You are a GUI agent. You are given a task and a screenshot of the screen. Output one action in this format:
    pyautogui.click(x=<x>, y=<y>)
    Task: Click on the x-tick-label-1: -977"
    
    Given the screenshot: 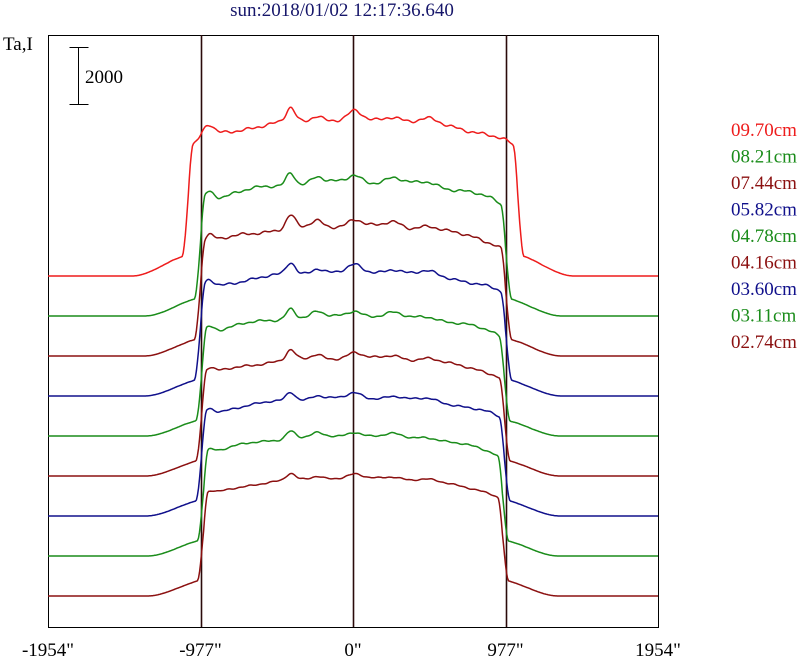 What is the action you would take?
    pyautogui.click(x=200, y=650)
    